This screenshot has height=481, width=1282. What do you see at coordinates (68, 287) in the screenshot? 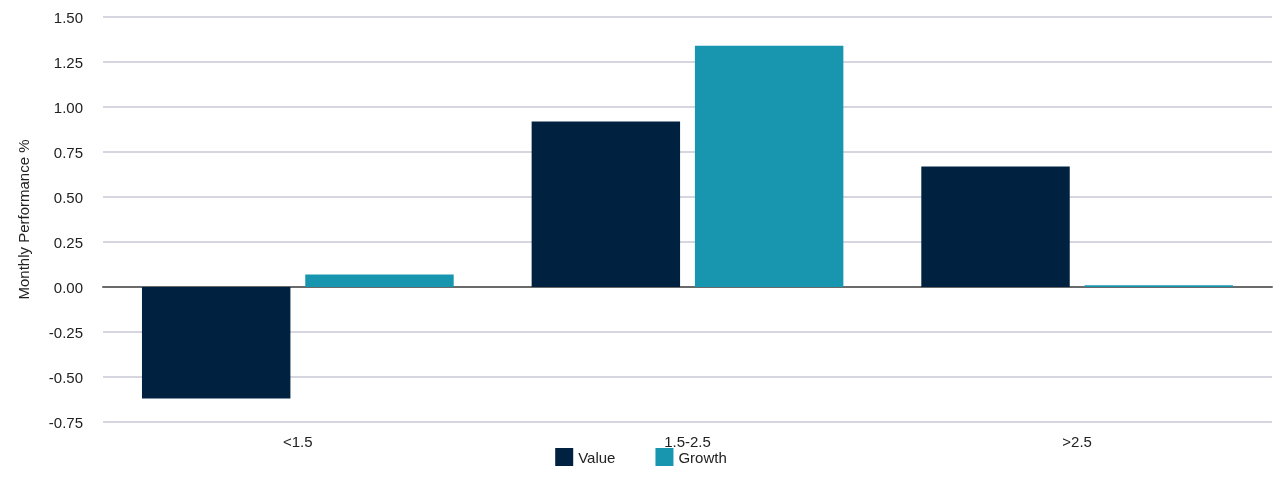
I see `y-tick-label: 0.00` at bounding box center [68, 287].